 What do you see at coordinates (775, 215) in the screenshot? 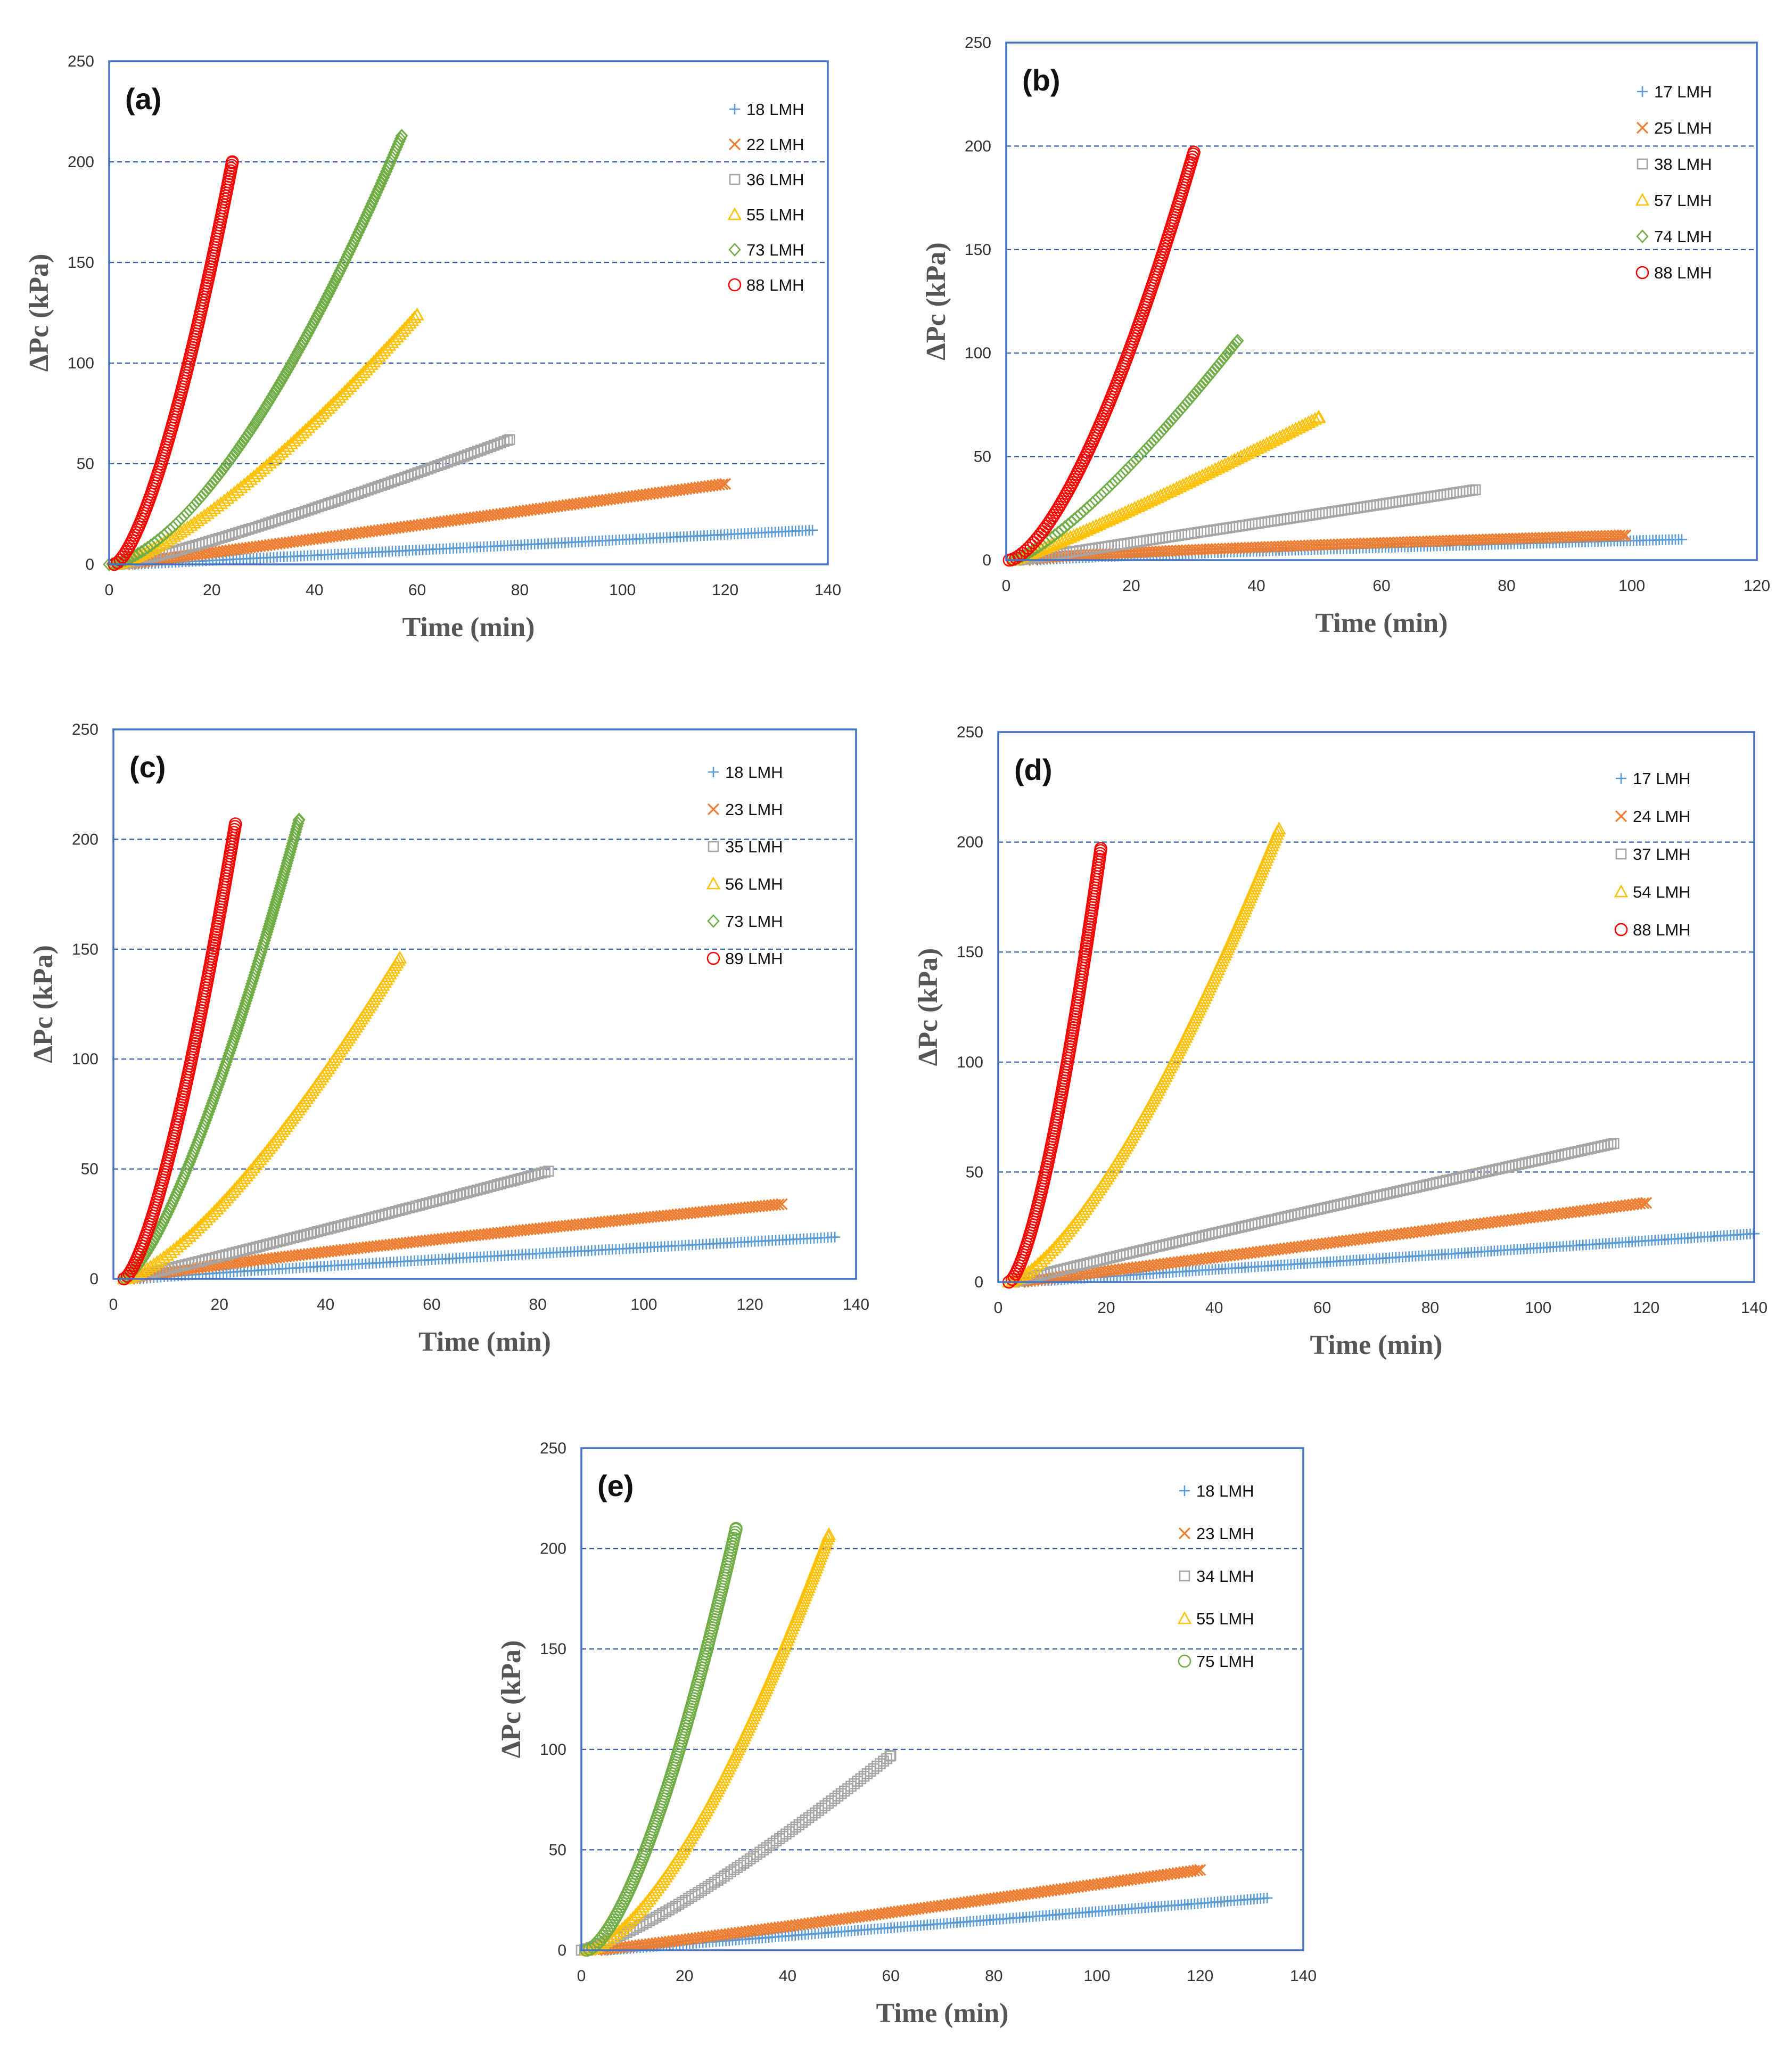
I see `legend-label: 55 LMH` at bounding box center [775, 215].